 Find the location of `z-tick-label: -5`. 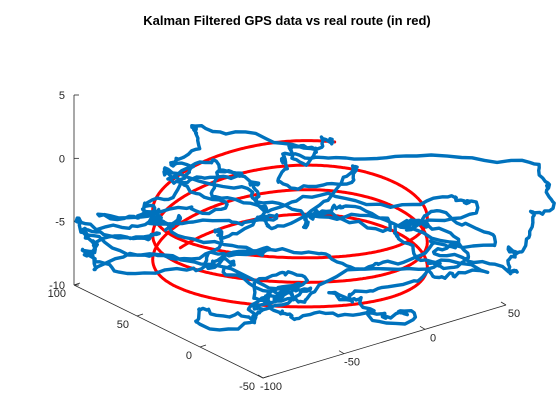

z-tick-label: -5 is located at coordinates (60, 223).